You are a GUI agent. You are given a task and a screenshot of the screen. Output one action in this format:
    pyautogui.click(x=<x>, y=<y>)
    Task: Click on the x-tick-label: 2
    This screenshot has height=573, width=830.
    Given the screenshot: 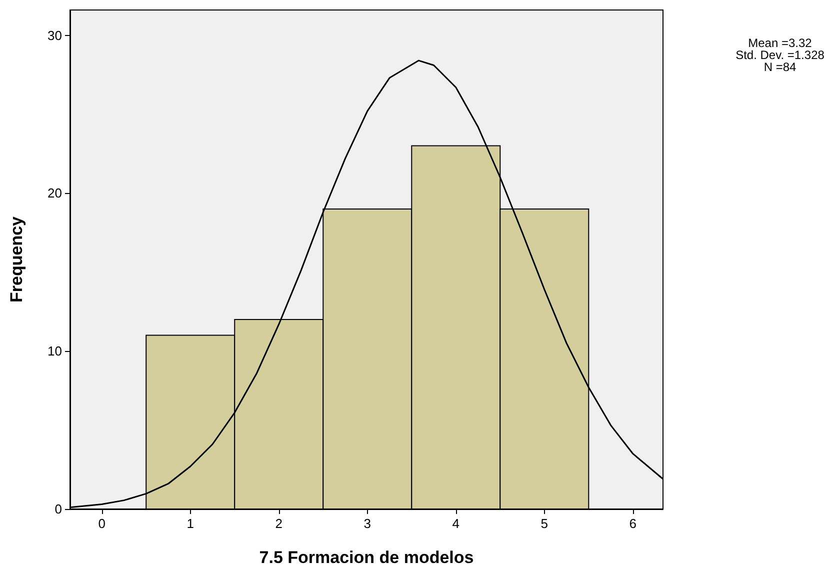 What is the action you would take?
    pyautogui.click(x=278, y=523)
    